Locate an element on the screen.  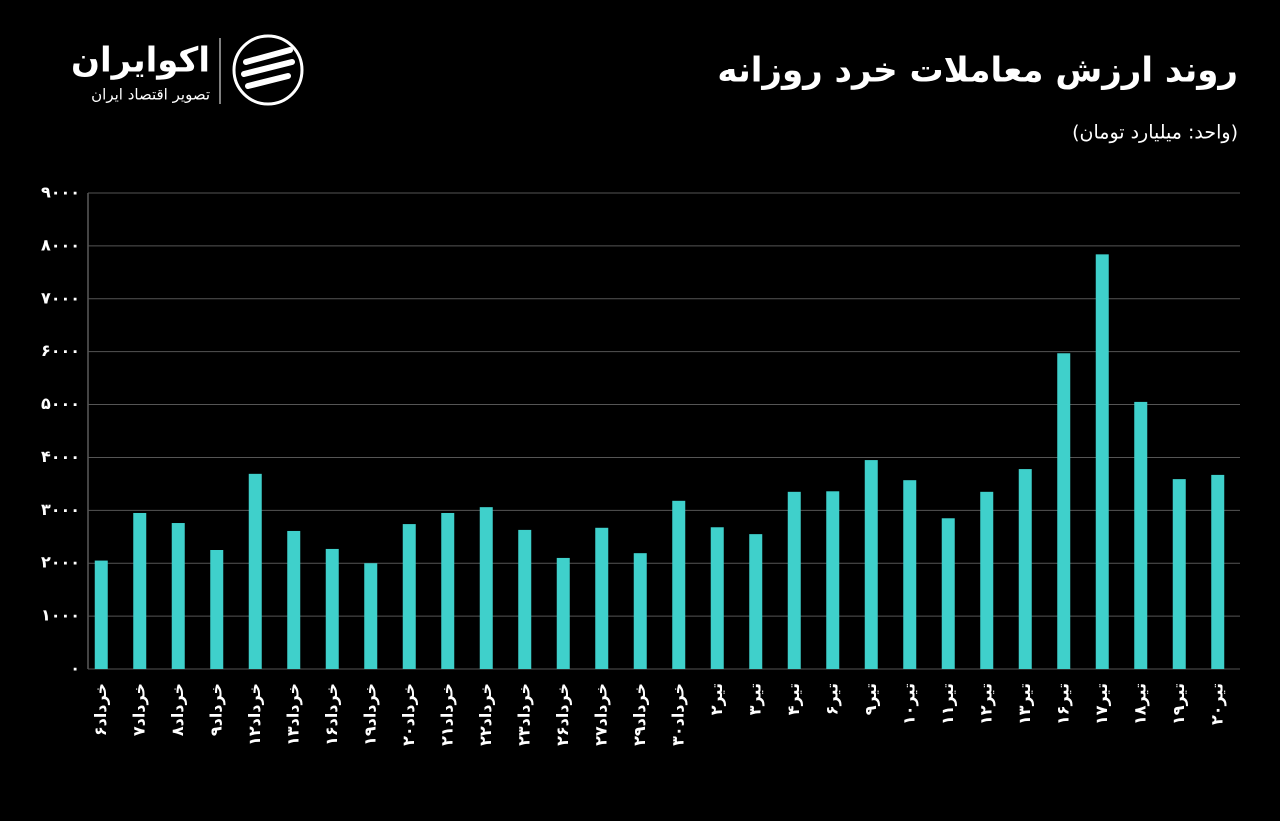
x-tick-label: تیر۴ is located at coordinates (793, 699).